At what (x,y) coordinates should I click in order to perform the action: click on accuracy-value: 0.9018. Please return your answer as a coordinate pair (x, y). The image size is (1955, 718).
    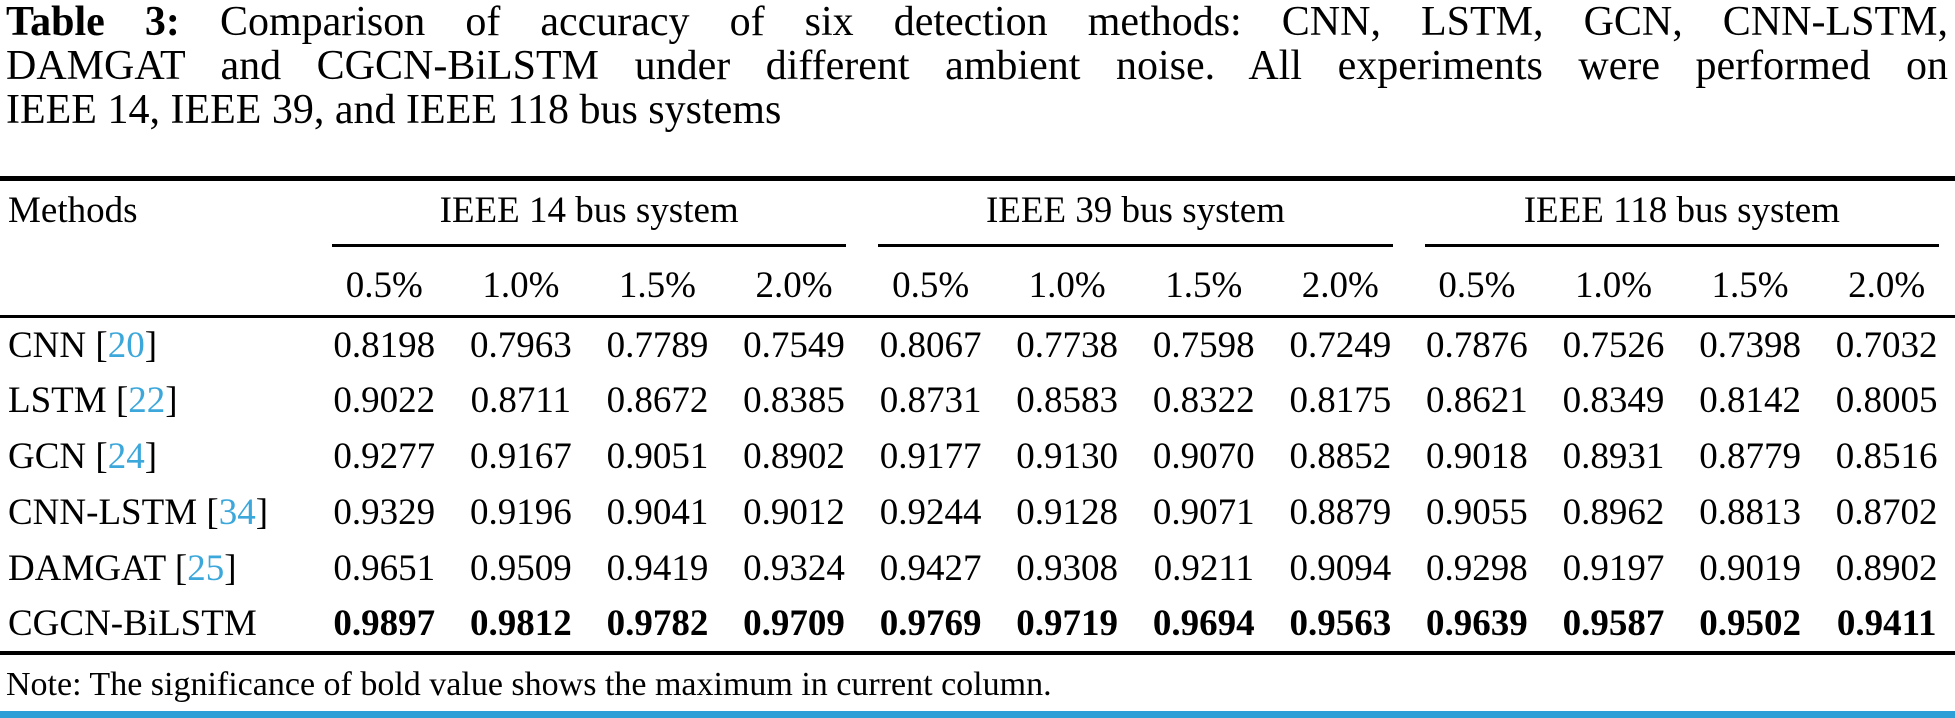
    Looking at the image, I should click on (1477, 456).